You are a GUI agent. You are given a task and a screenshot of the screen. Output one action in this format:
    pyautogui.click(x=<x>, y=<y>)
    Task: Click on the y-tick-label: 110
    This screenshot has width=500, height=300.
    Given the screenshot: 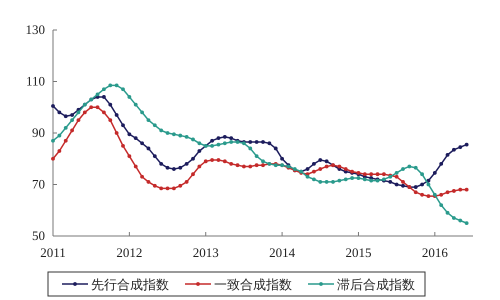 What is the action you would take?
    pyautogui.click(x=35, y=81)
    